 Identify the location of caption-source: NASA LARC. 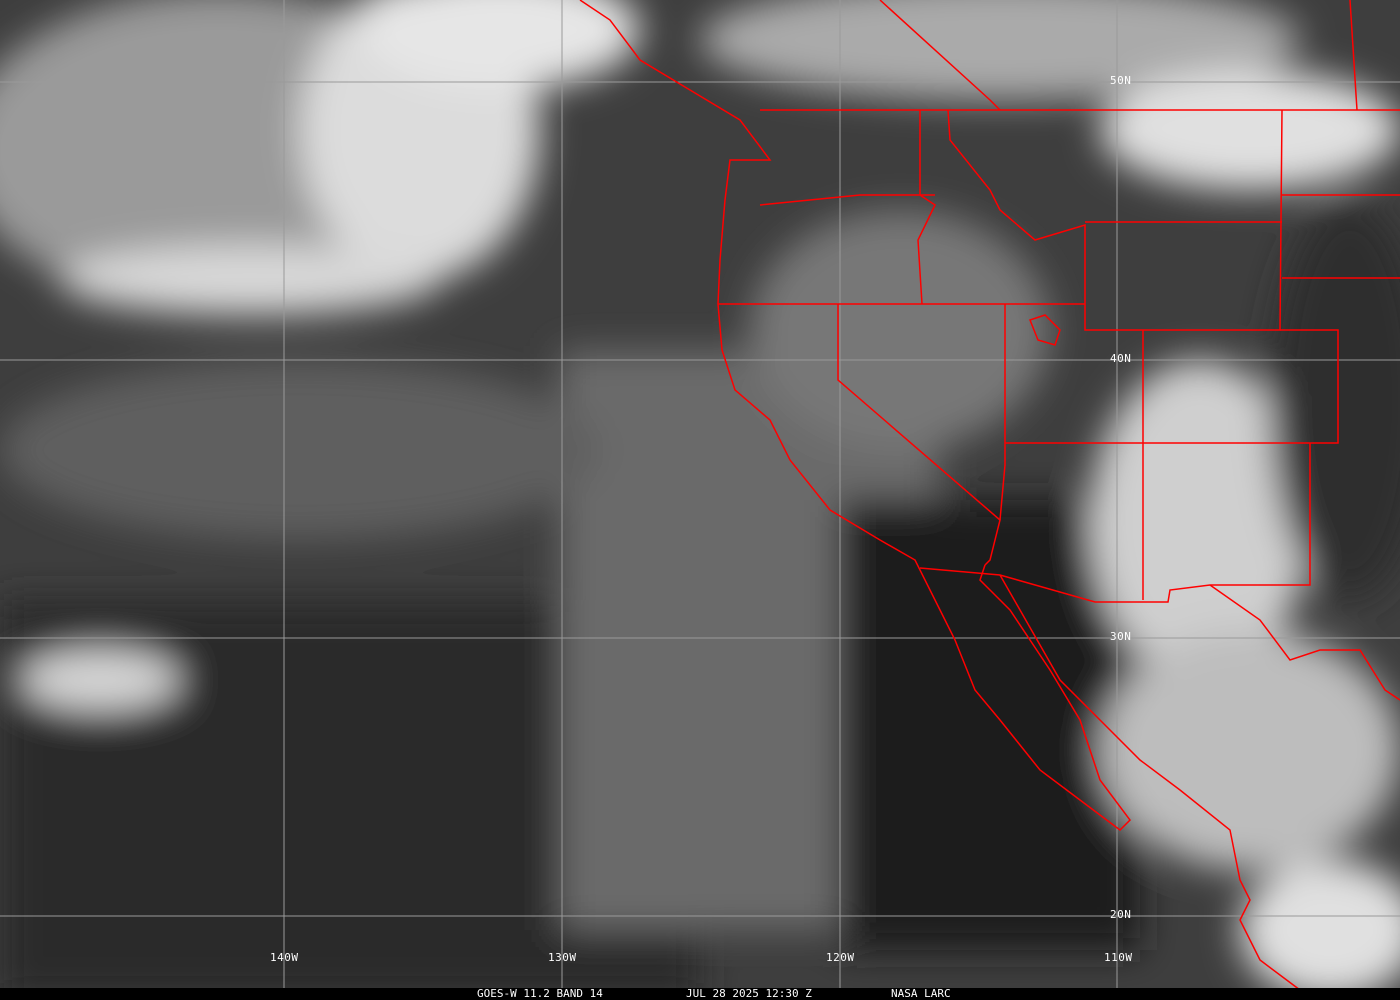
(921, 993).